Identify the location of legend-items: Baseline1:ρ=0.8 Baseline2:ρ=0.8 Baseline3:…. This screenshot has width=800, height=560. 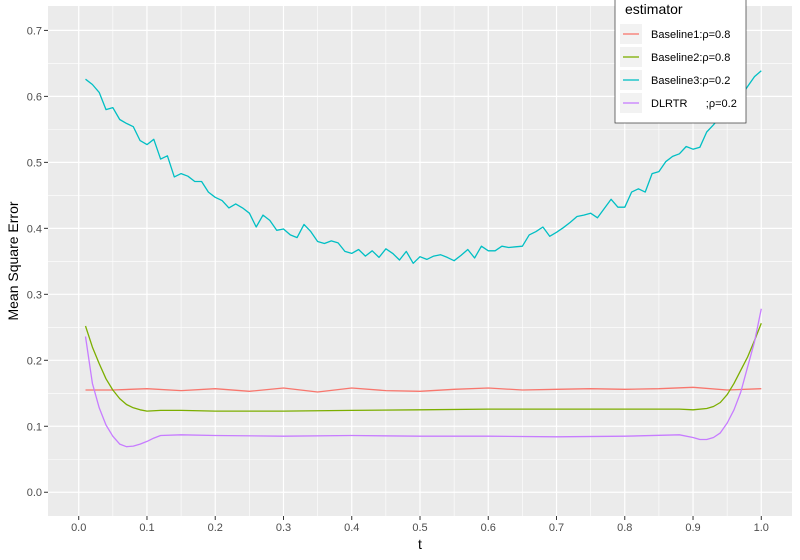
(678, 68).